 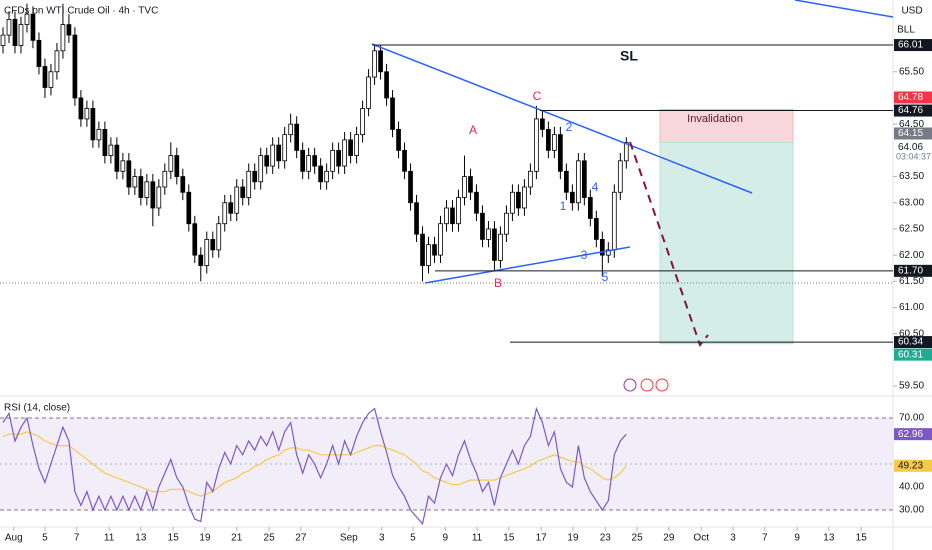 I want to click on wave-1: 1, so click(x=563, y=206).